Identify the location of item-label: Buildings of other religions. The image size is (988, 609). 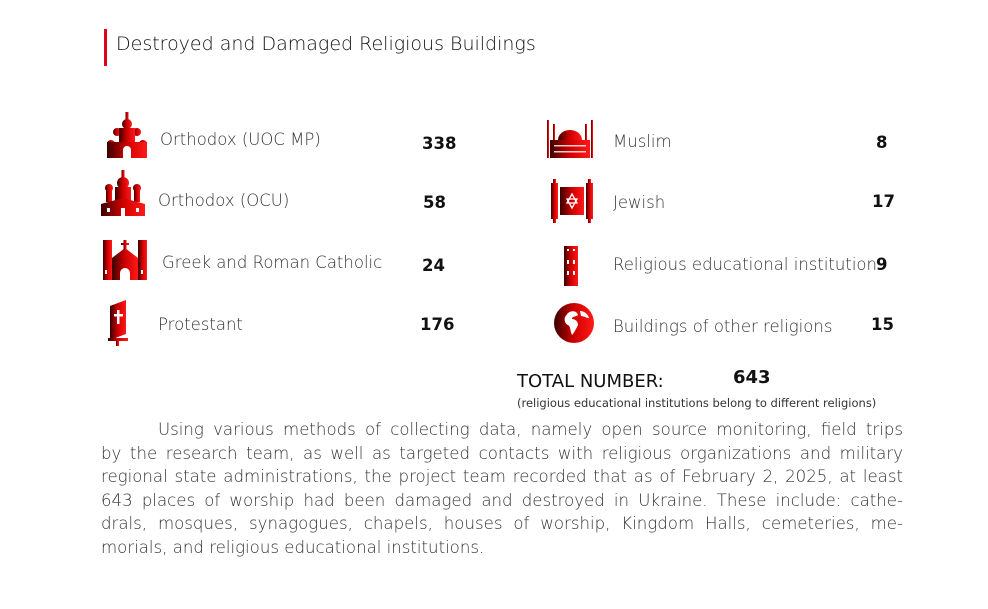
(723, 326).